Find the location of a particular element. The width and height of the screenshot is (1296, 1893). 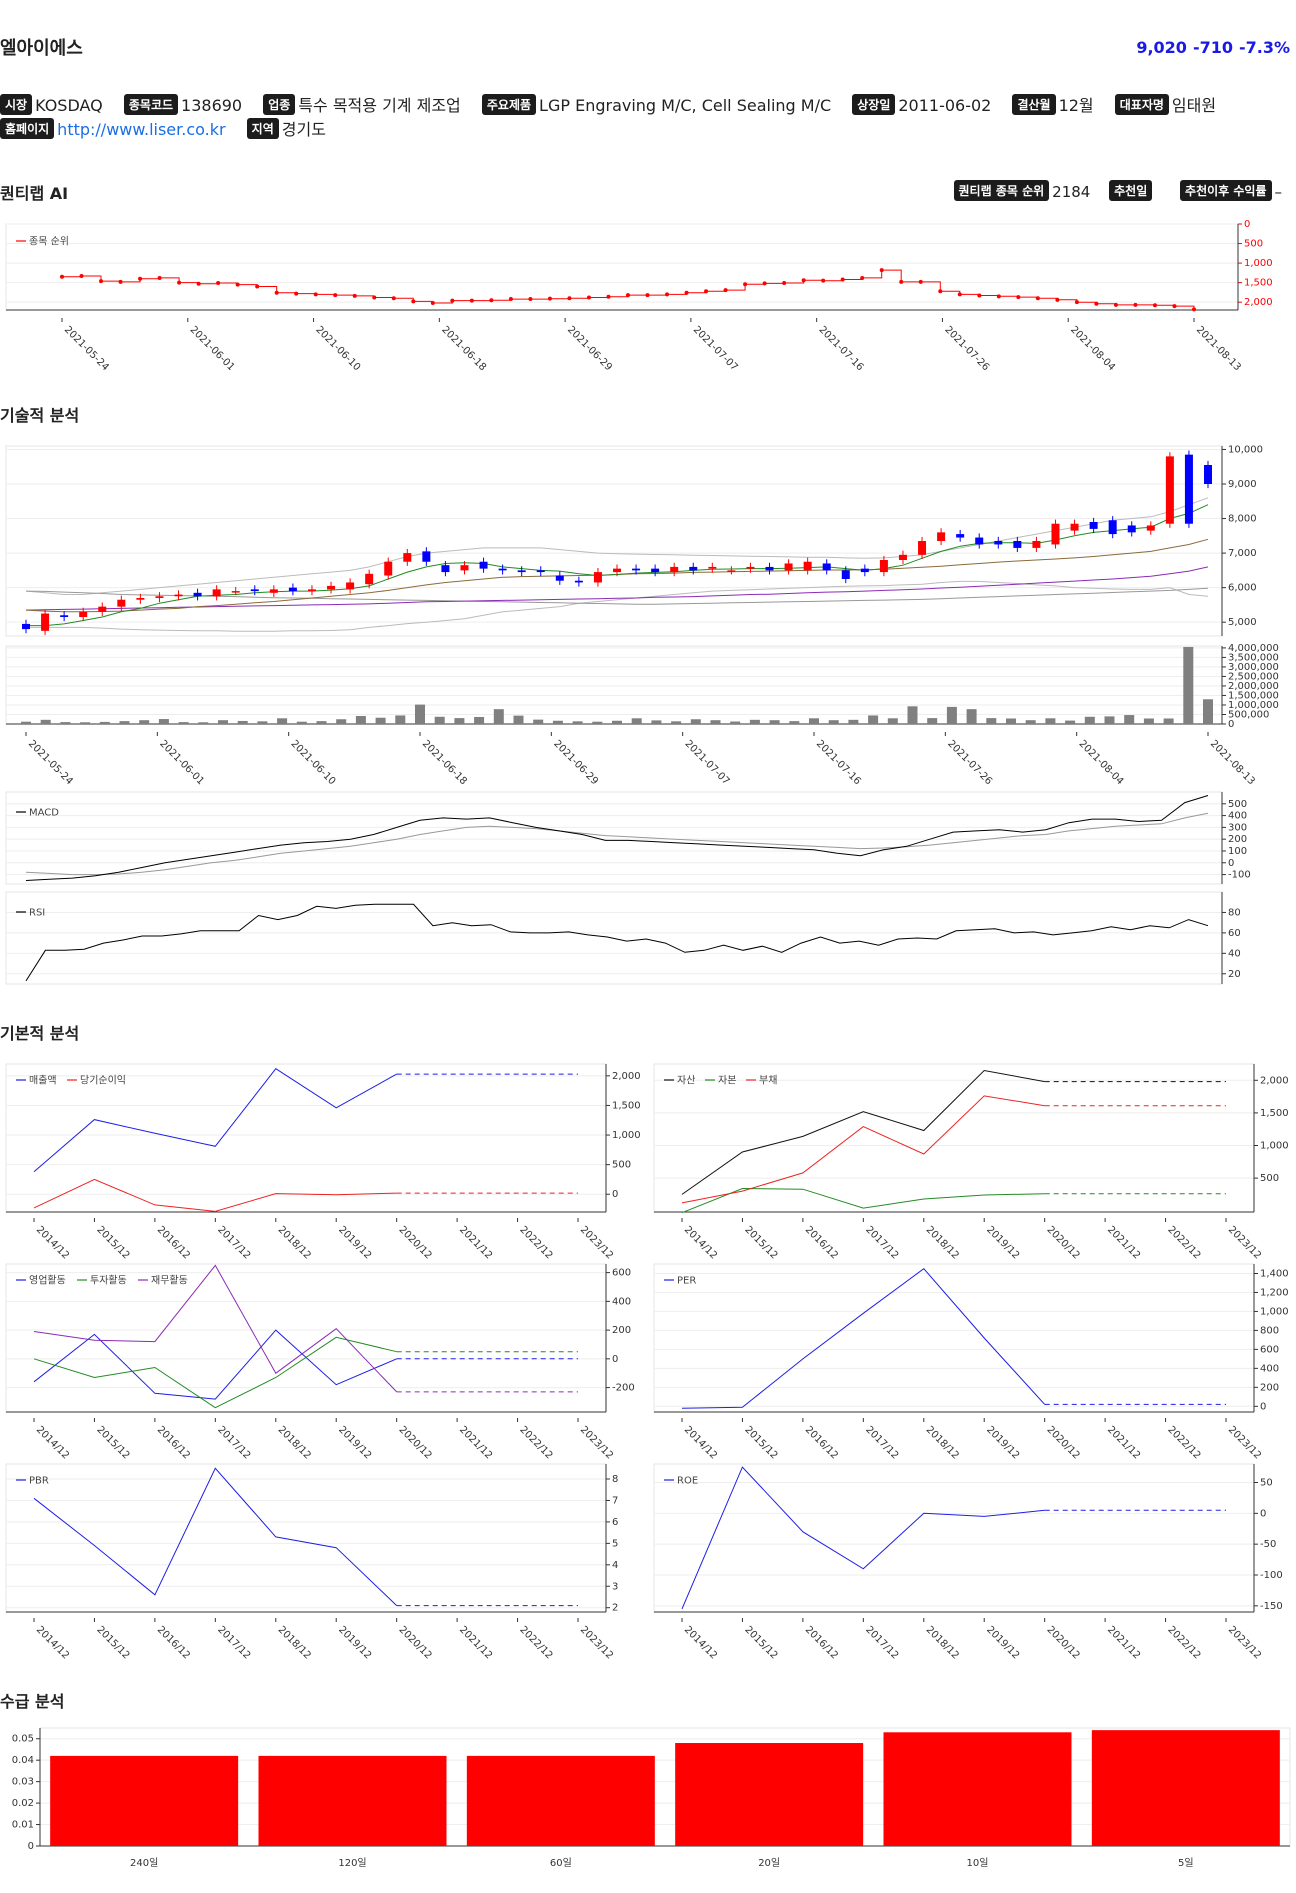

supply-y-tick-label: 0.02 is located at coordinates (23, 1803).